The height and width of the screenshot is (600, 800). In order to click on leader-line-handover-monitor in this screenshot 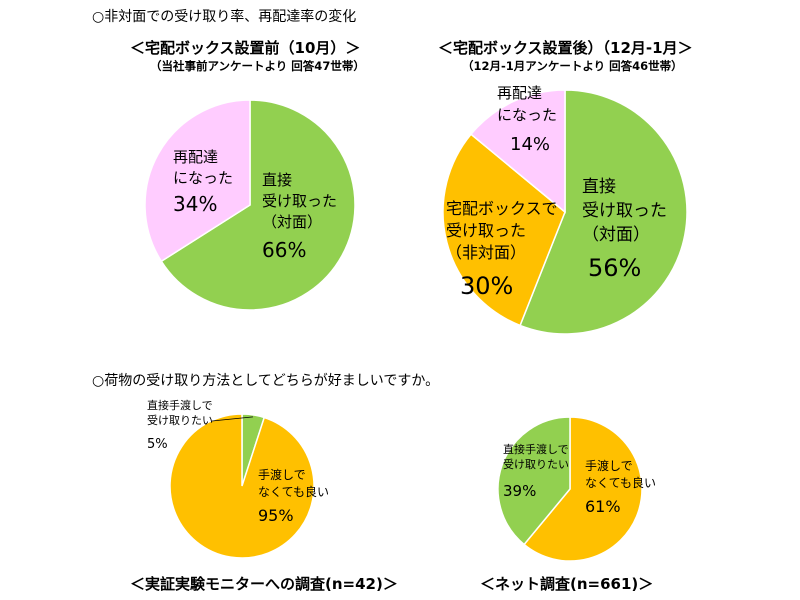, I will do `click(232, 419)`.